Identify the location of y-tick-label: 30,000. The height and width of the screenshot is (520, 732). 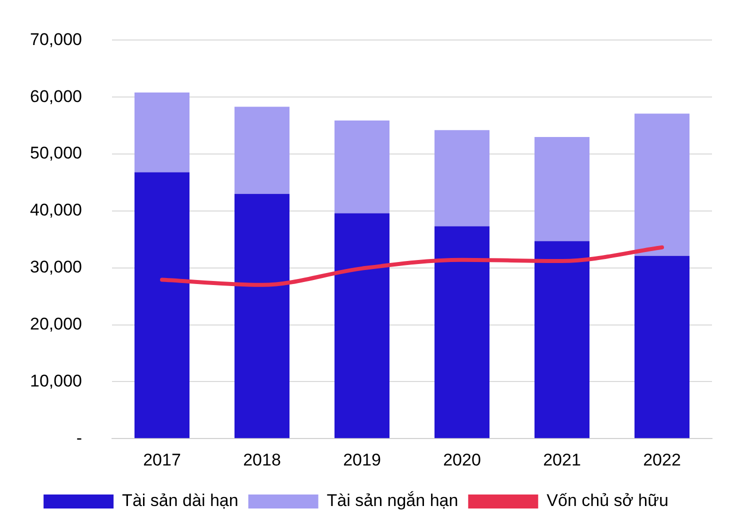
(56, 267).